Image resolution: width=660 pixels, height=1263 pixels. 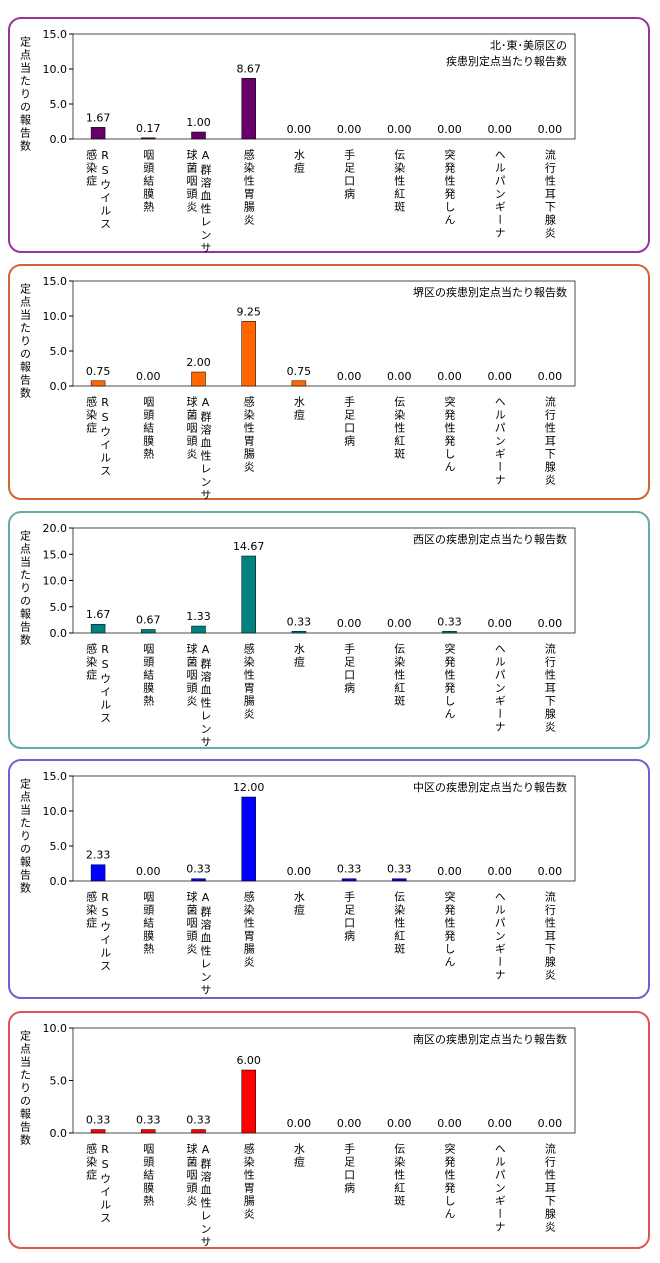 I want to click on chart-title: 堺区の疾患別定点当たり報告数, so click(x=490, y=292).